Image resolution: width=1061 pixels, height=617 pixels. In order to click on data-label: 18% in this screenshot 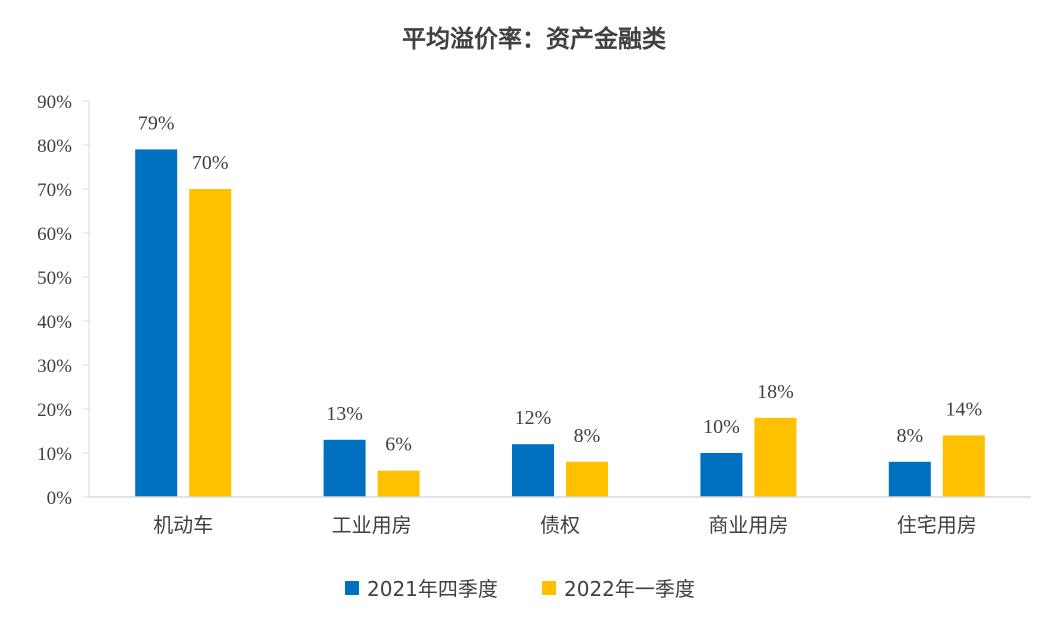, I will do `click(775, 392)`.